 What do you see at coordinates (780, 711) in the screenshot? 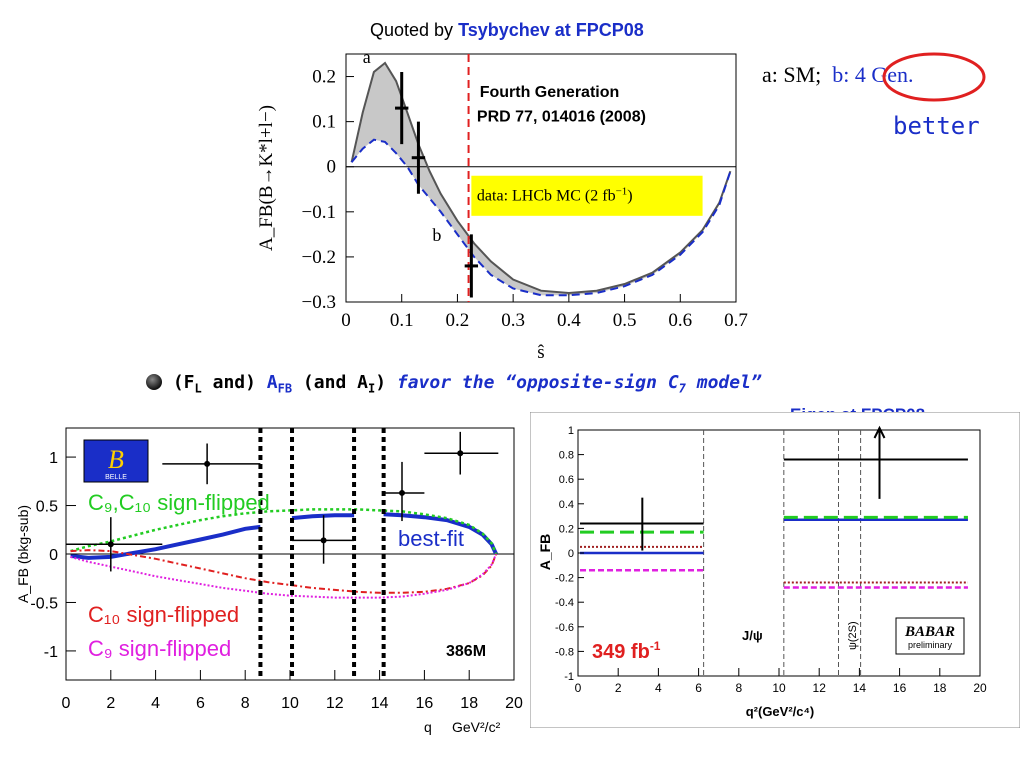
I see `x-axis-label: q²(GeV²/c⁴)` at bounding box center [780, 711].